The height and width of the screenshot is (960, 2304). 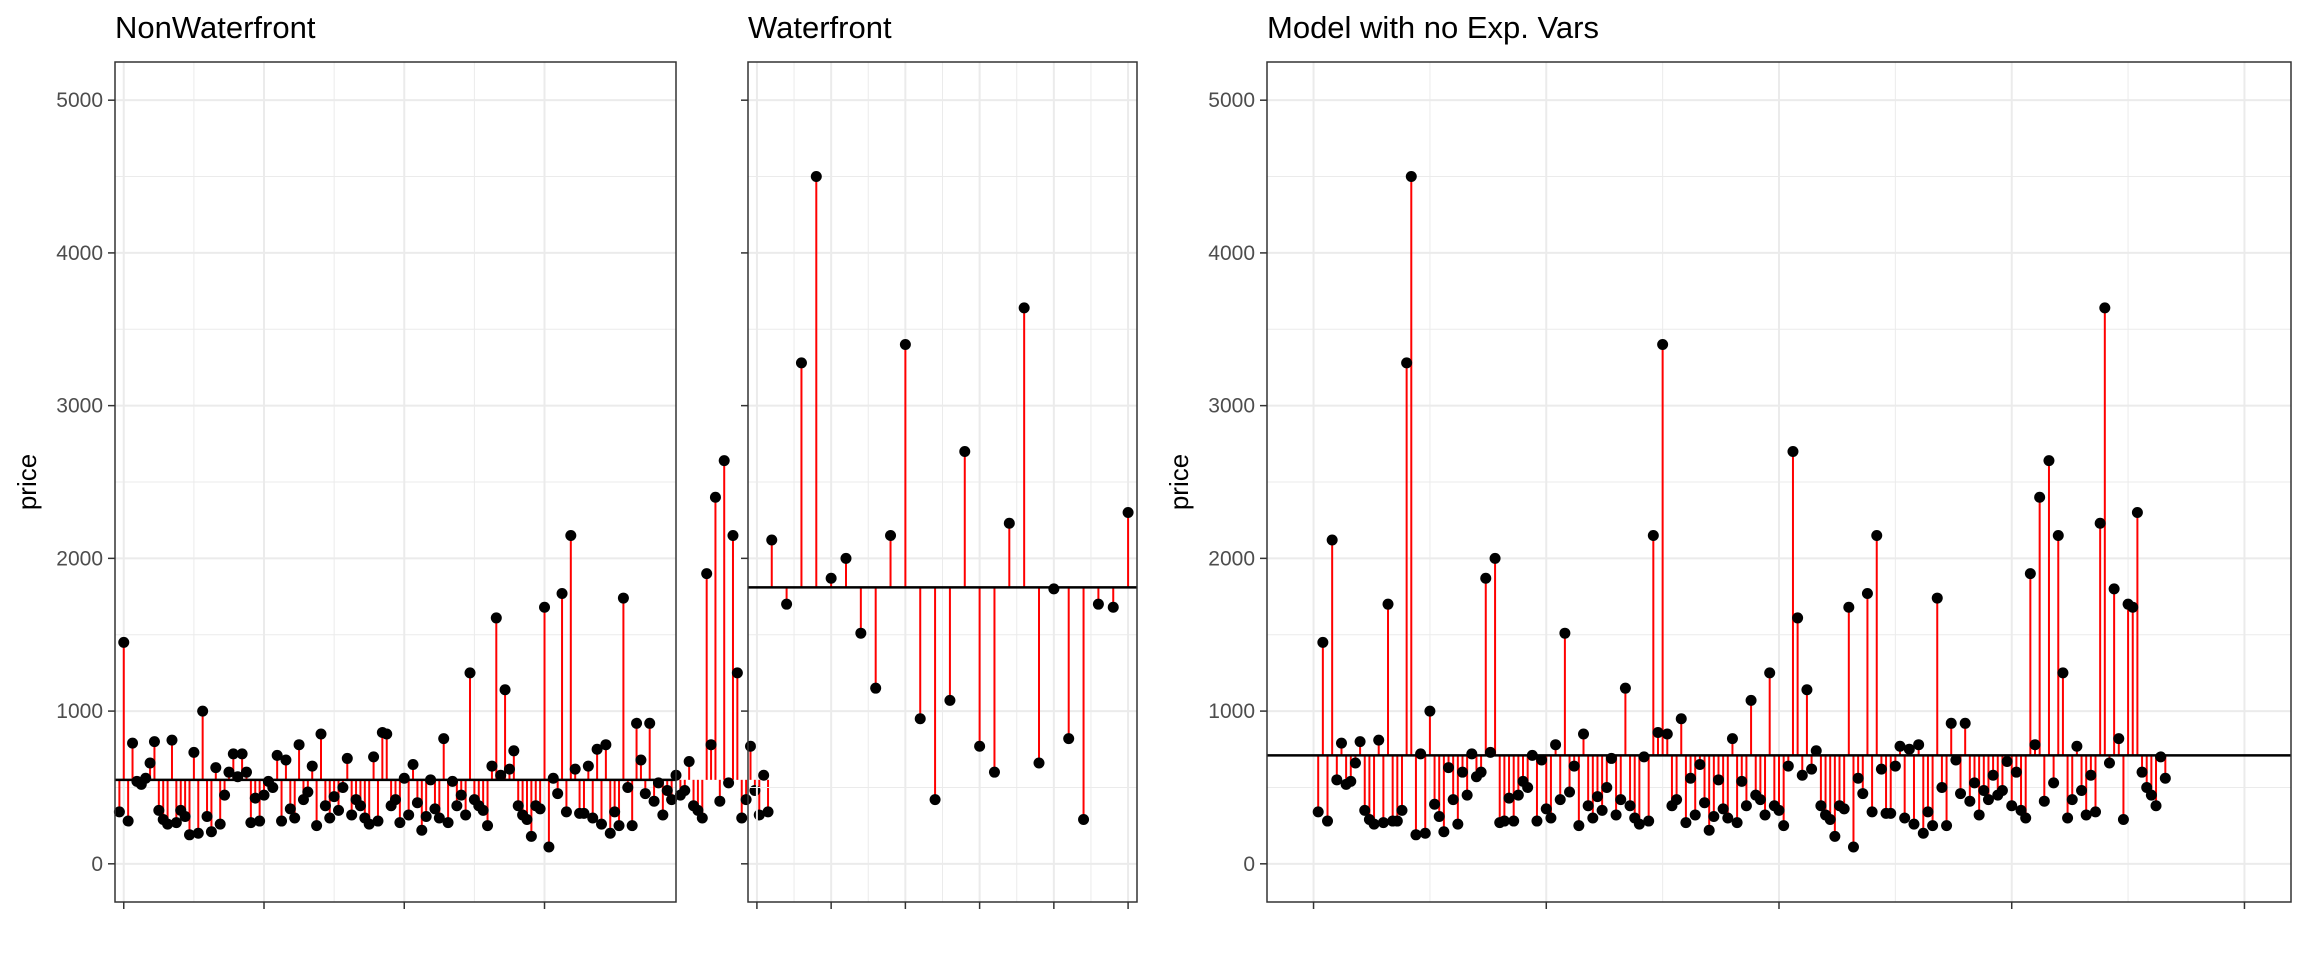 What do you see at coordinates (1237, 482) in the screenshot?
I see `y-axis-model-no-exp-vars: 0 1000 2000 3000 4000 5000` at bounding box center [1237, 482].